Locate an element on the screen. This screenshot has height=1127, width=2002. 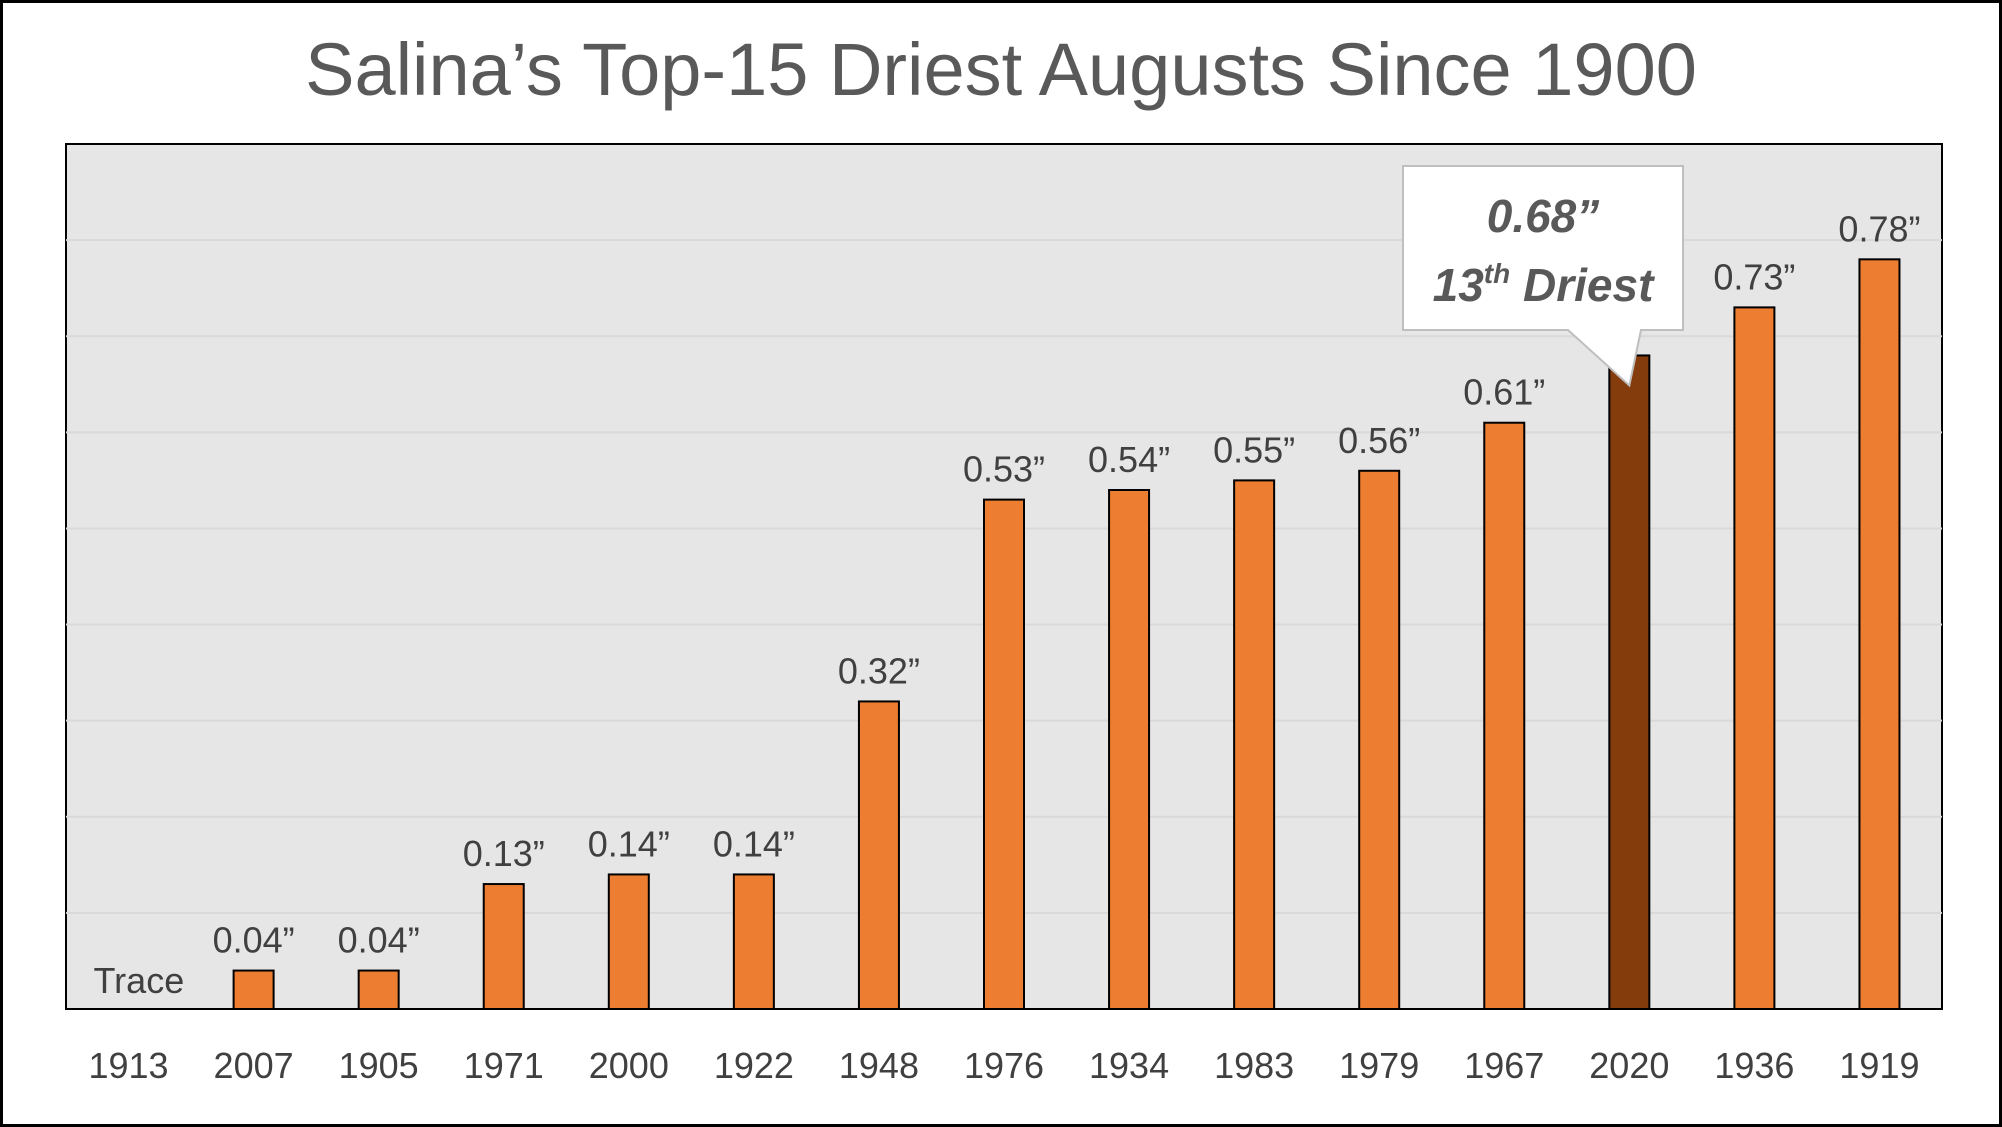
highlight-callout: 0.68” 13th Driest is located at coordinates (1543, 276).